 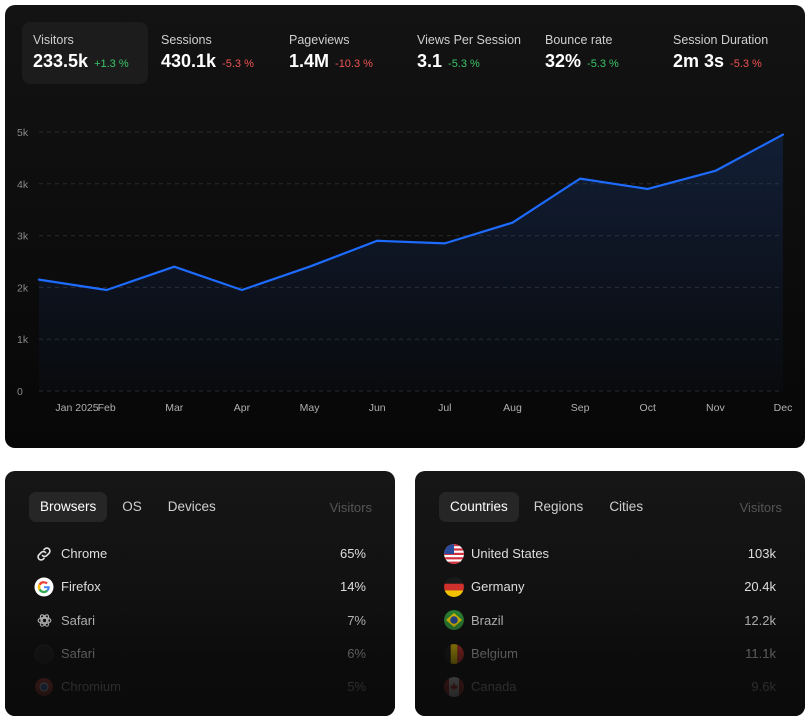 What do you see at coordinates (610, 653) in the screenshot?
I see `list-item: Belgium 11.1k` at bounding box center [610, 653].